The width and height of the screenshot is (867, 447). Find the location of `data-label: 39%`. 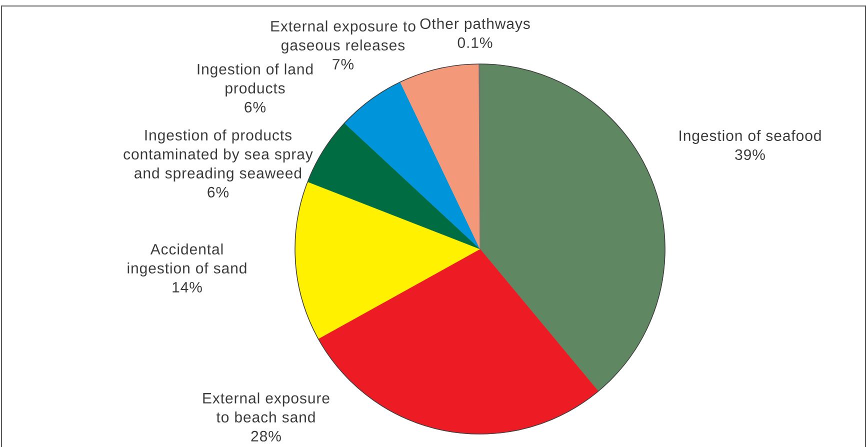

data-label: 39% is located at coordinates (750, 154).